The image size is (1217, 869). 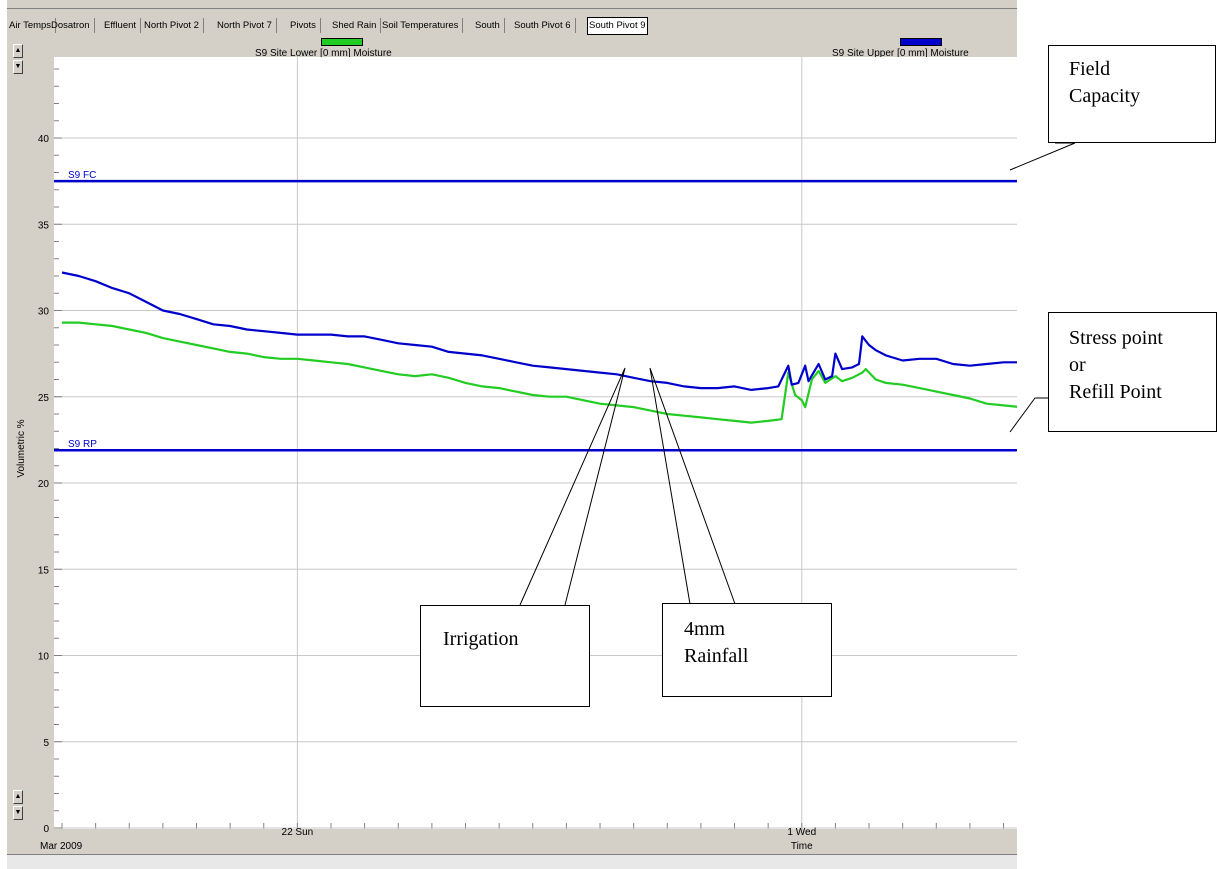 What do you see at coordinates (716, 656) in the screenshot?
I see `rainfall-line2: Rainfall` at bounding box center [716, 656].